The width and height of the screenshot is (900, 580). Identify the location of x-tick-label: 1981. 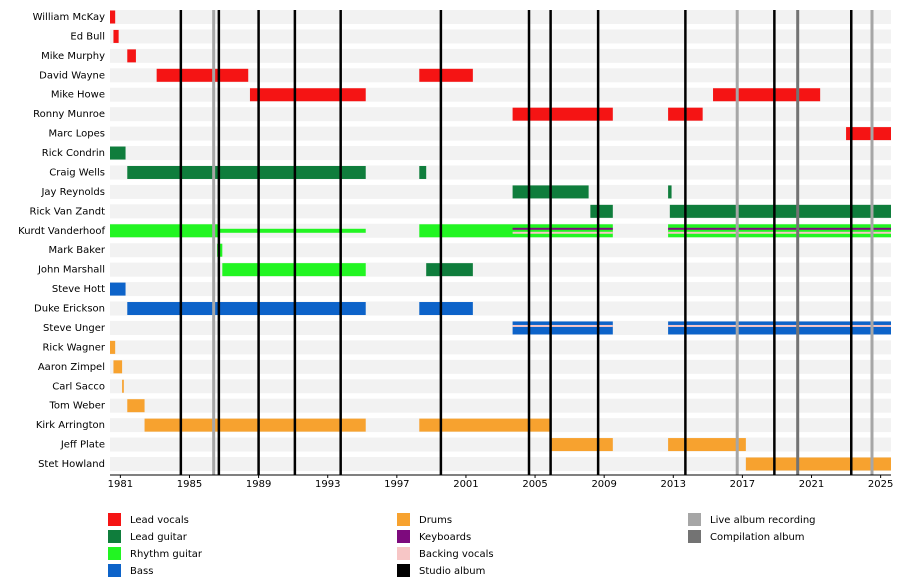
(120, 484).